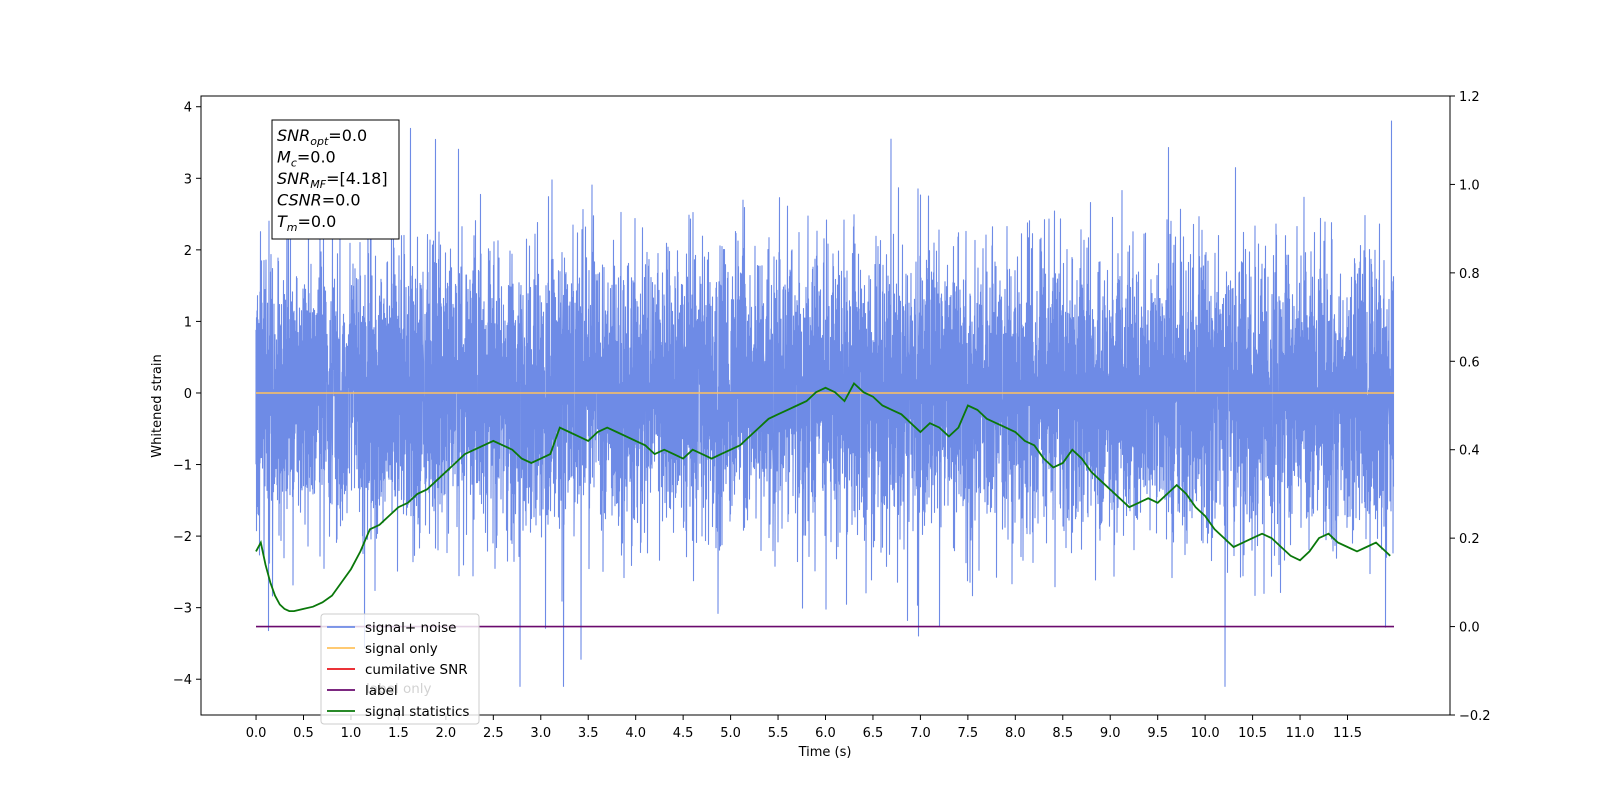  What do you see at coordinates (730, 733) in the screenshot?
I see `x-tick-label: 5.0` at bounding box center [730, 733].